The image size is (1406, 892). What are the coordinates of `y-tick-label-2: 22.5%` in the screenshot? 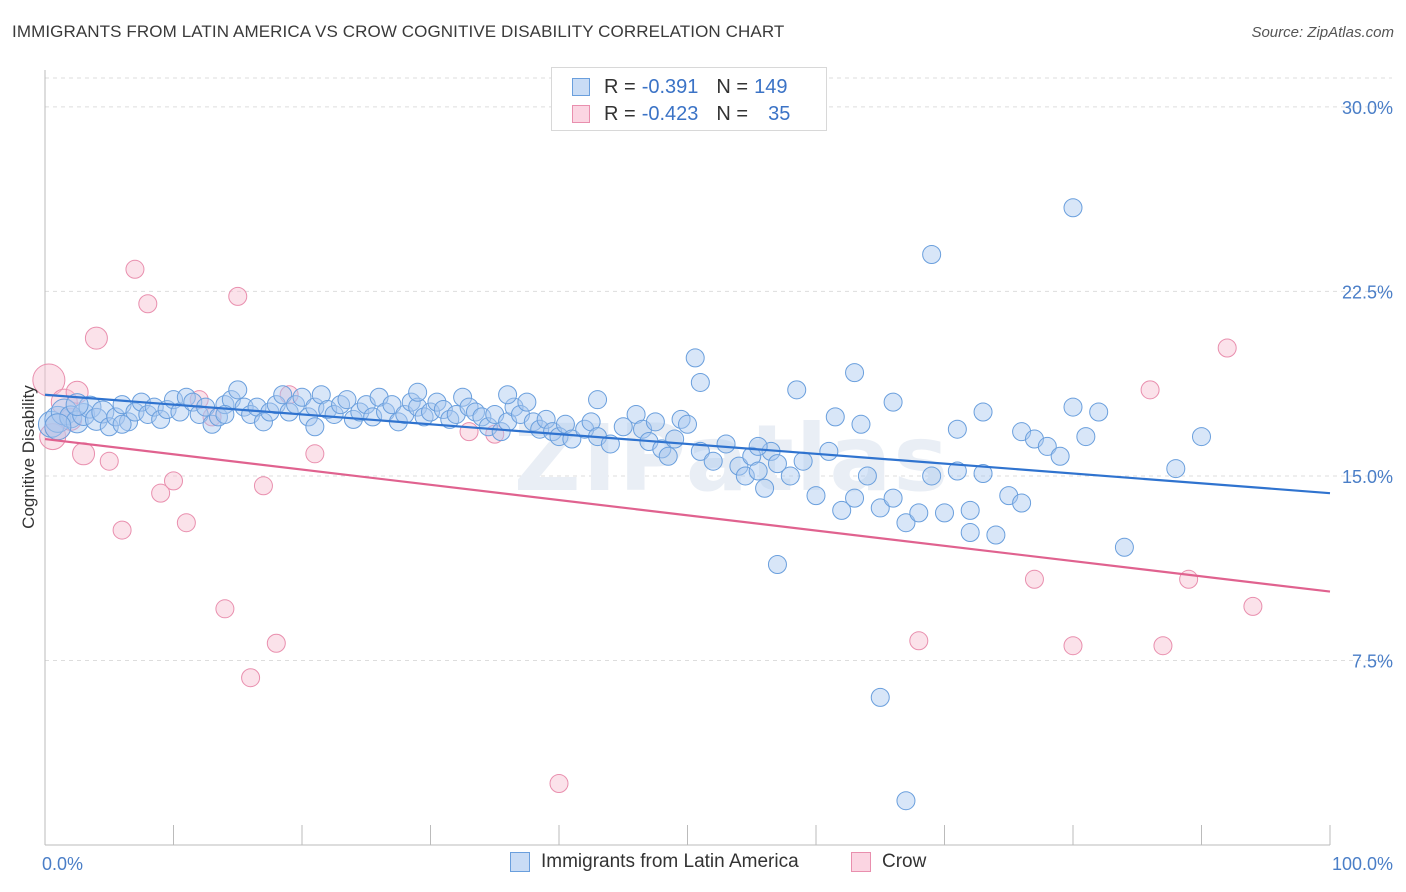 It's located at (1367, 292).